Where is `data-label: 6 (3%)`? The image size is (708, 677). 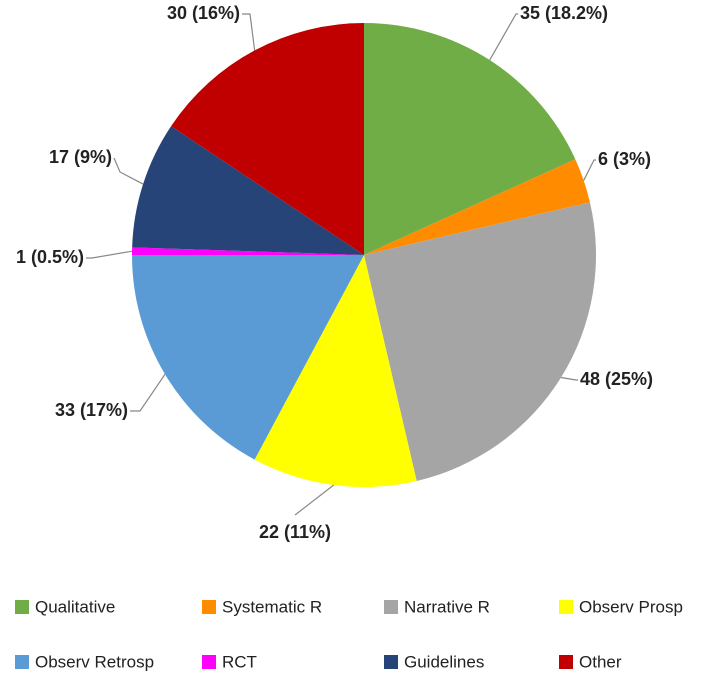
data-label: 6 (3%) is located at coordinates (624, 159).